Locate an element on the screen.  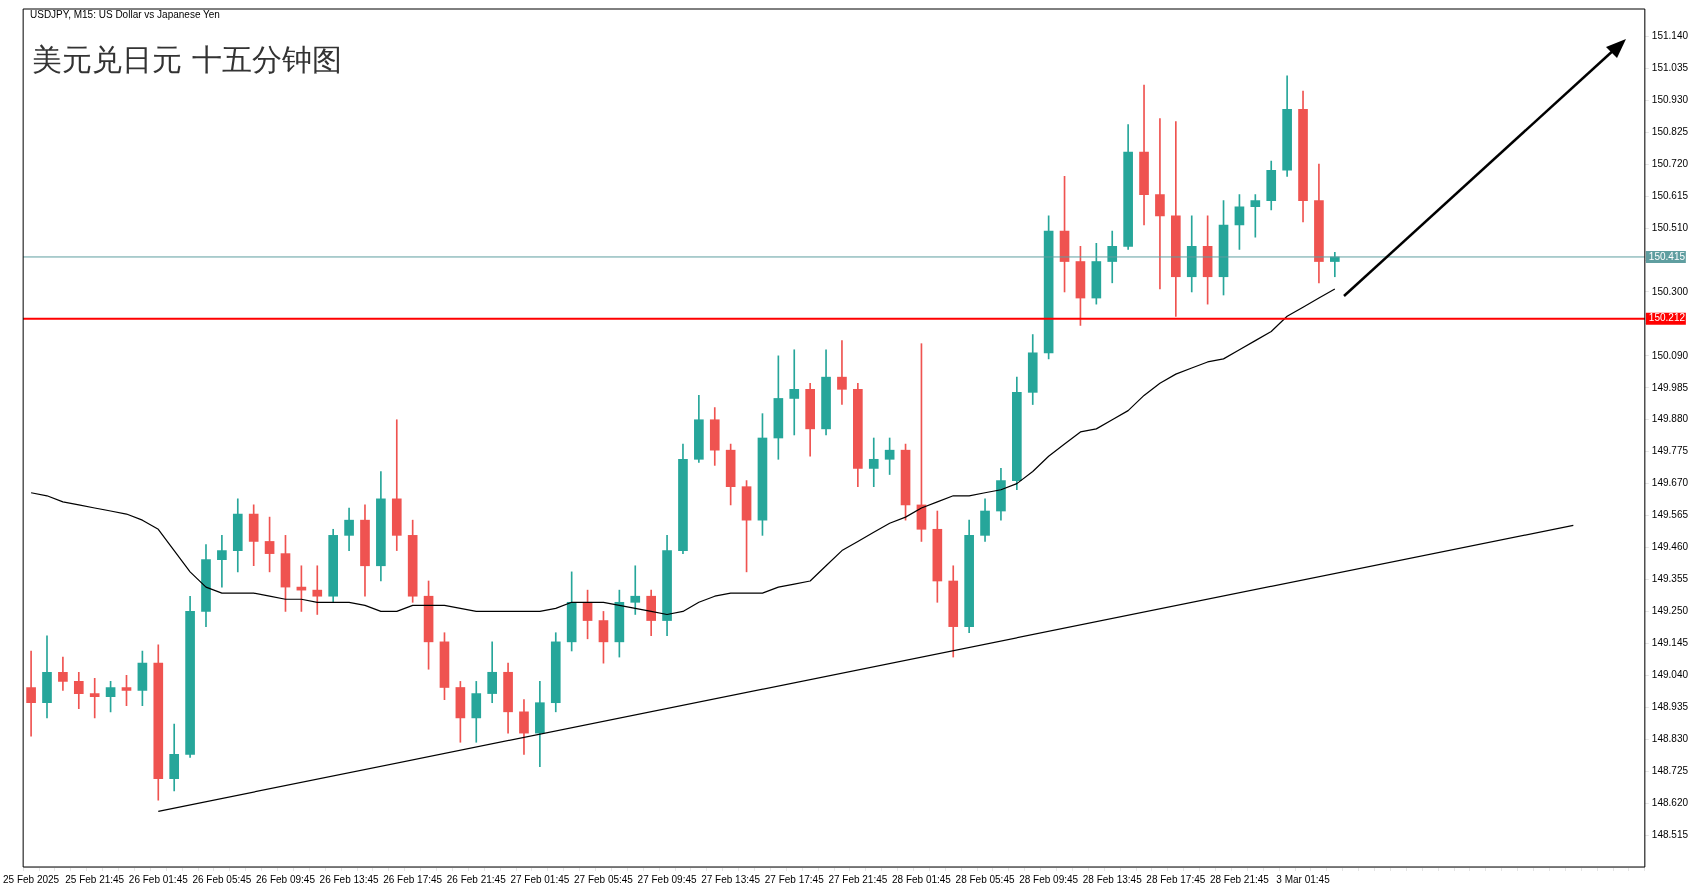
y-tick-label: 149.355 is located at coordinates (1670, 579).